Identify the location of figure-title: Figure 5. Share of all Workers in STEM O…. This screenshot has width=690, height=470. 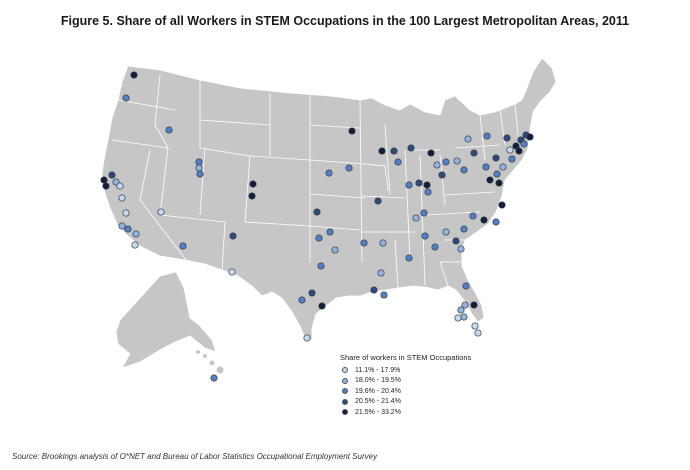
(345, 21).